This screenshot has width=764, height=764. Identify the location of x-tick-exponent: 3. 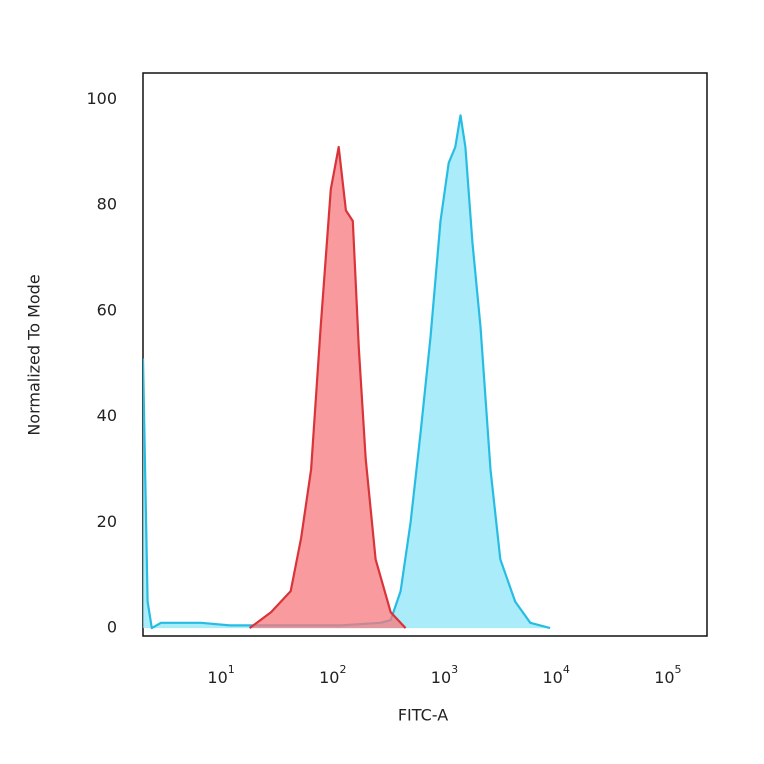
(454, 669).